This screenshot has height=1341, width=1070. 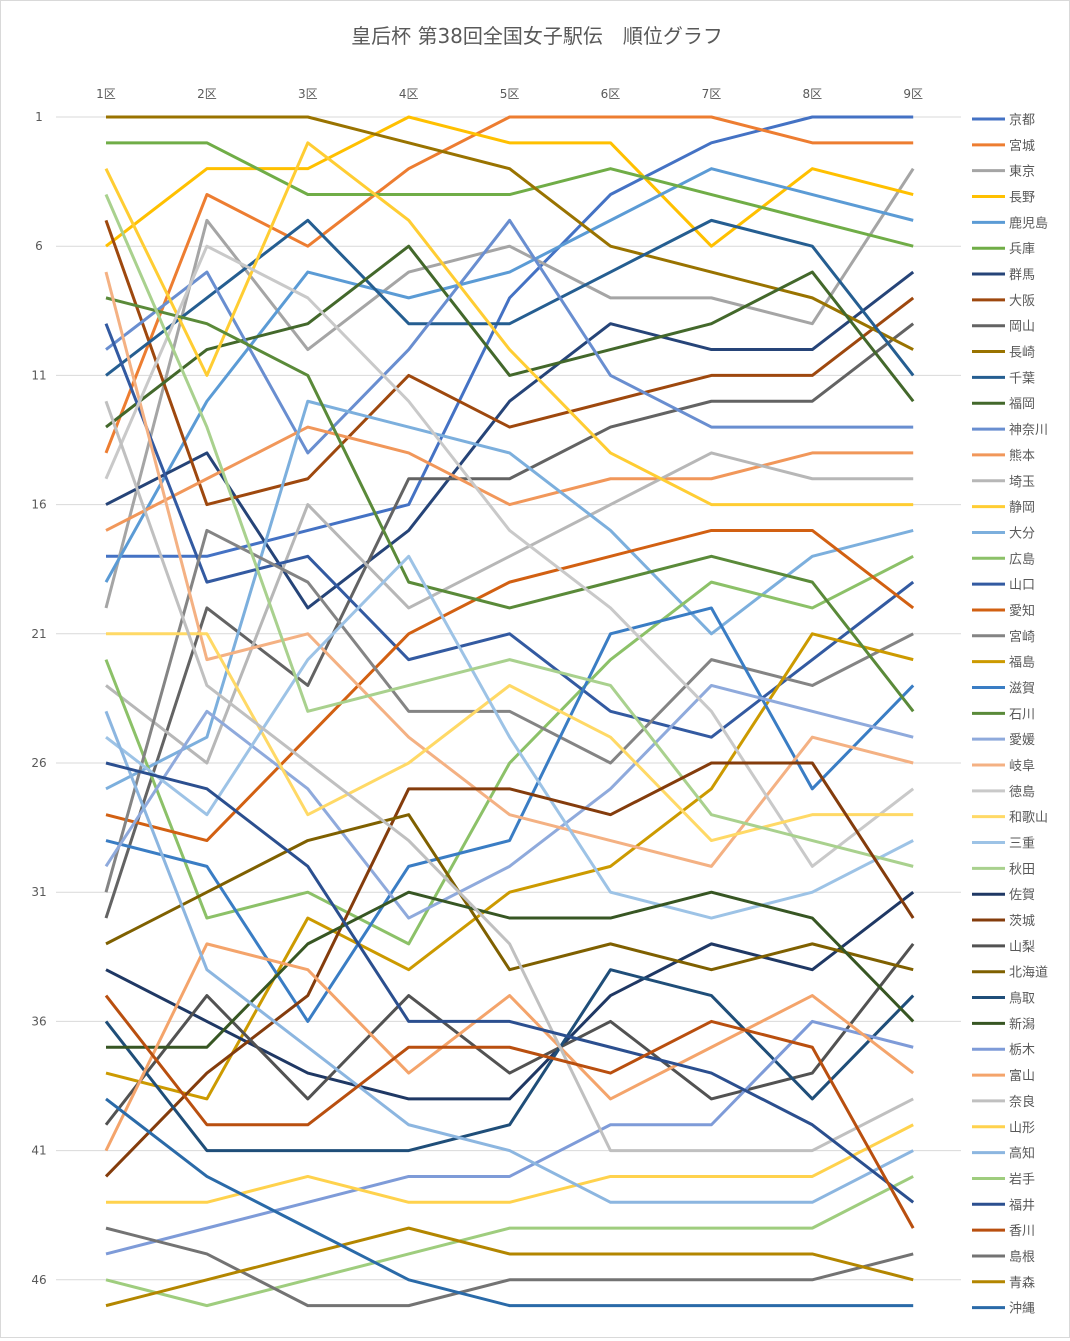 I want to click on legend-label: 和歌山, so click(x=1028, y=818).